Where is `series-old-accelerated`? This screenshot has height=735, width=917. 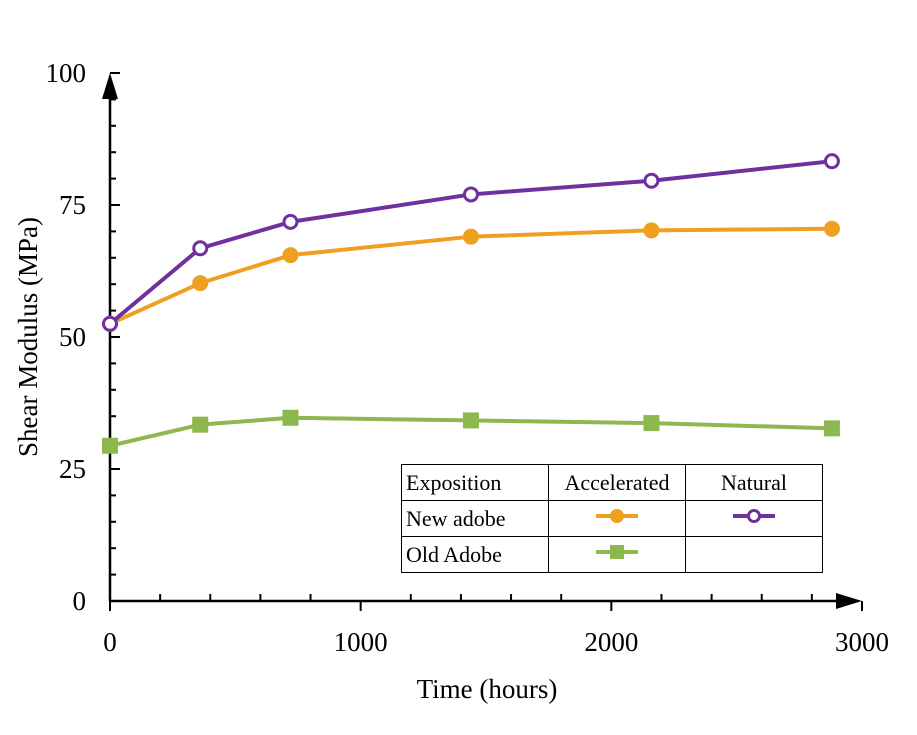 series-old-accelerated is located at coordinates (471, 431).